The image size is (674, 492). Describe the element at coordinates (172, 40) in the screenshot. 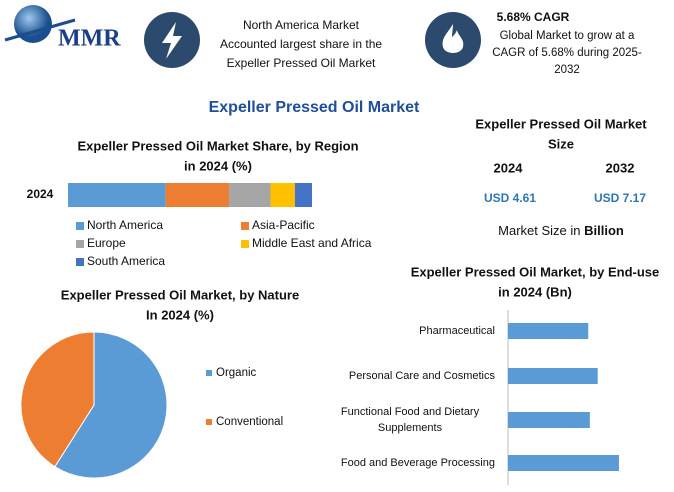

I see `bolt-icon` at that location.